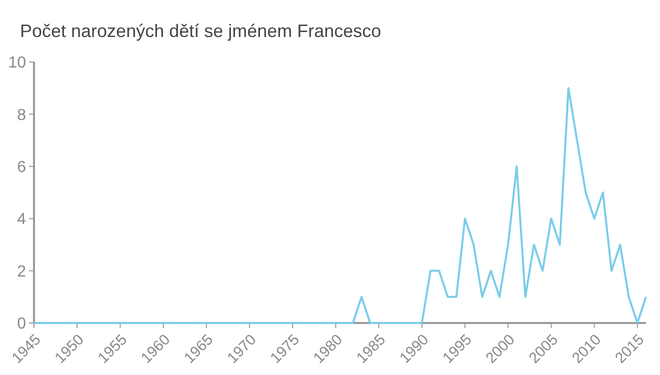 The width and height of the screenshot is (660, 375). What do you see at coordinates (21, 219) in the screenshot?
I see `y-tick-label: 4` at bounding box center [21, 219].